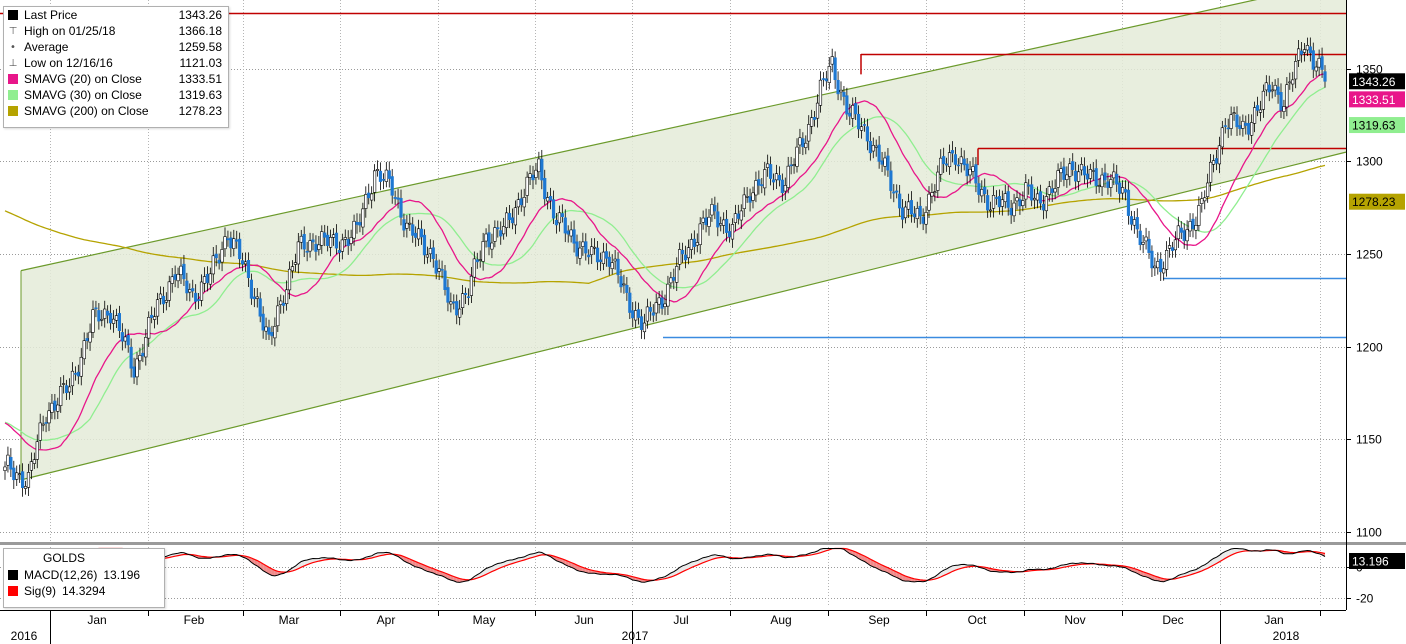  I want to click on macd-line, so click(694, 565).